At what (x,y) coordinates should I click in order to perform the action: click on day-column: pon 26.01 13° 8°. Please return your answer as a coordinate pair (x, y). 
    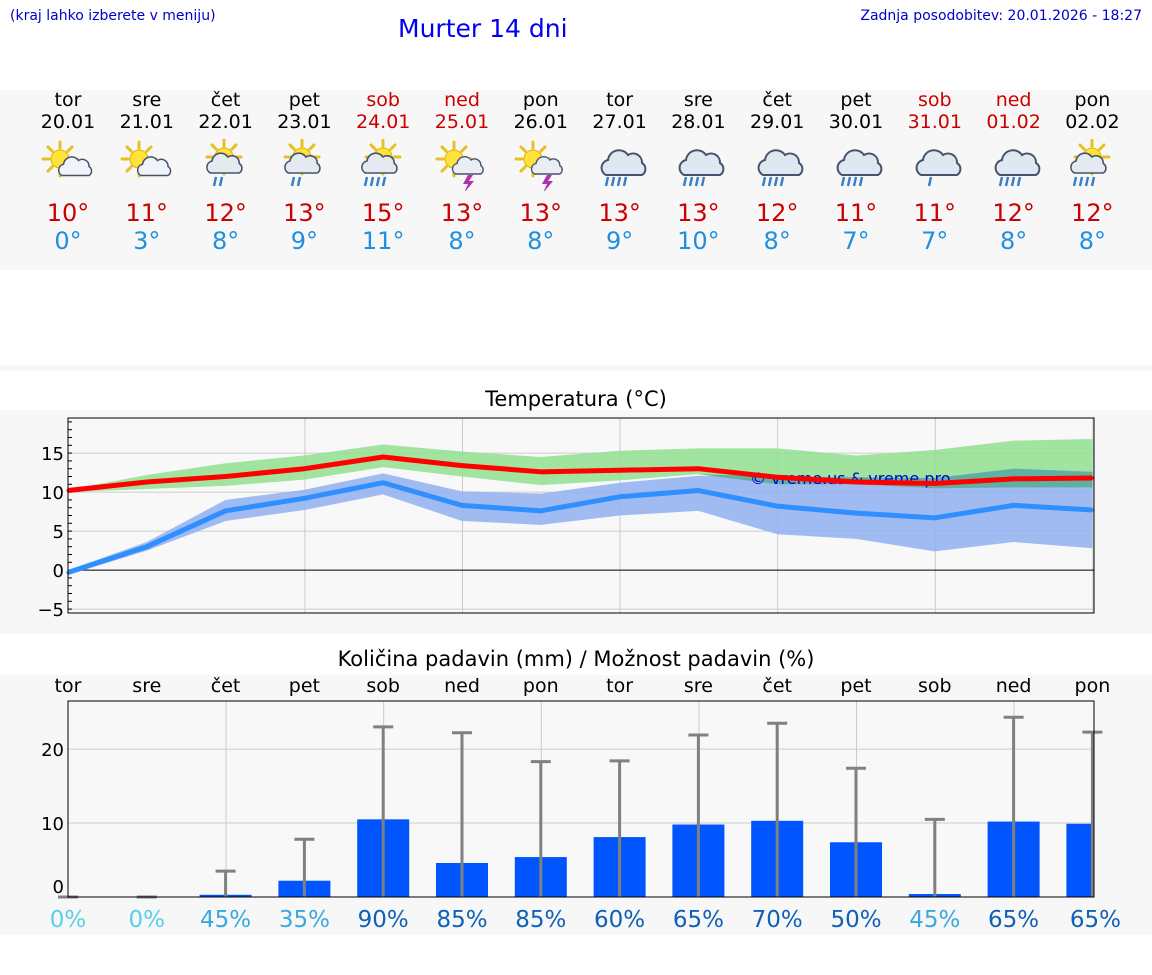
    Looking at the image, I should click on (541, 172).